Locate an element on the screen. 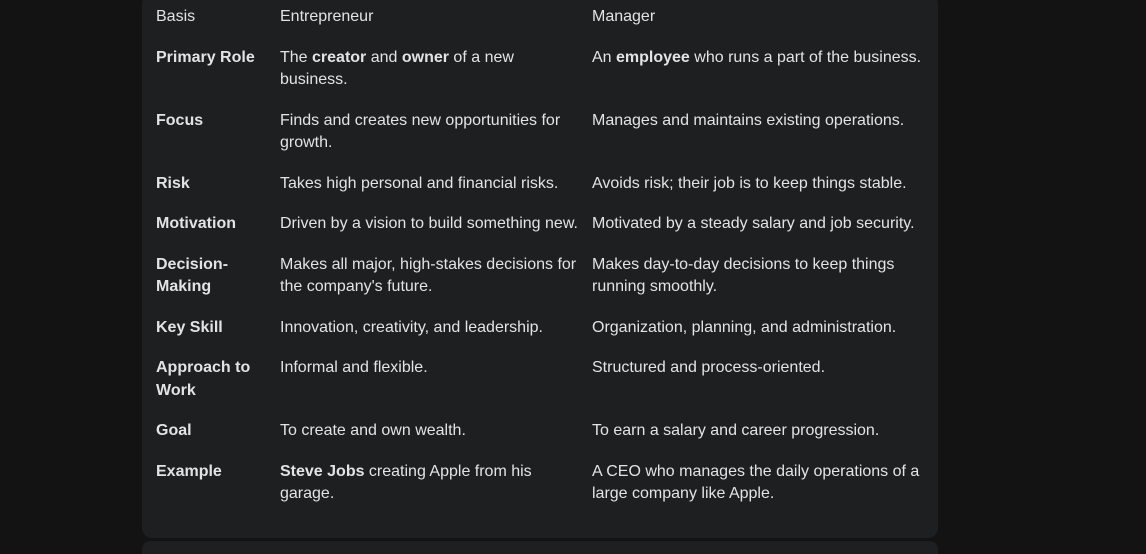 This screenshot has height=554, width=1146. cell-basis: Focus is located at coordinates (180, 120).